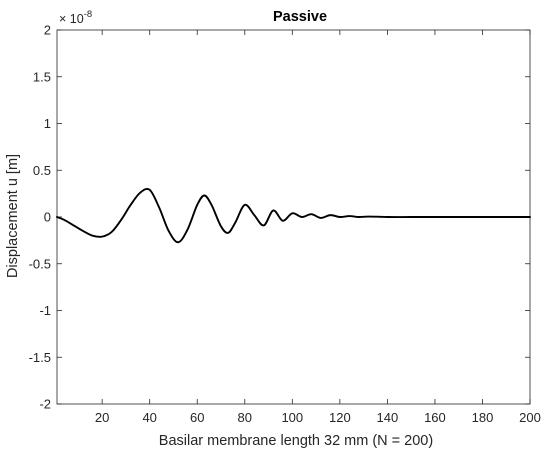  I want to click on x-tick-label: 120, so click(340, 417).